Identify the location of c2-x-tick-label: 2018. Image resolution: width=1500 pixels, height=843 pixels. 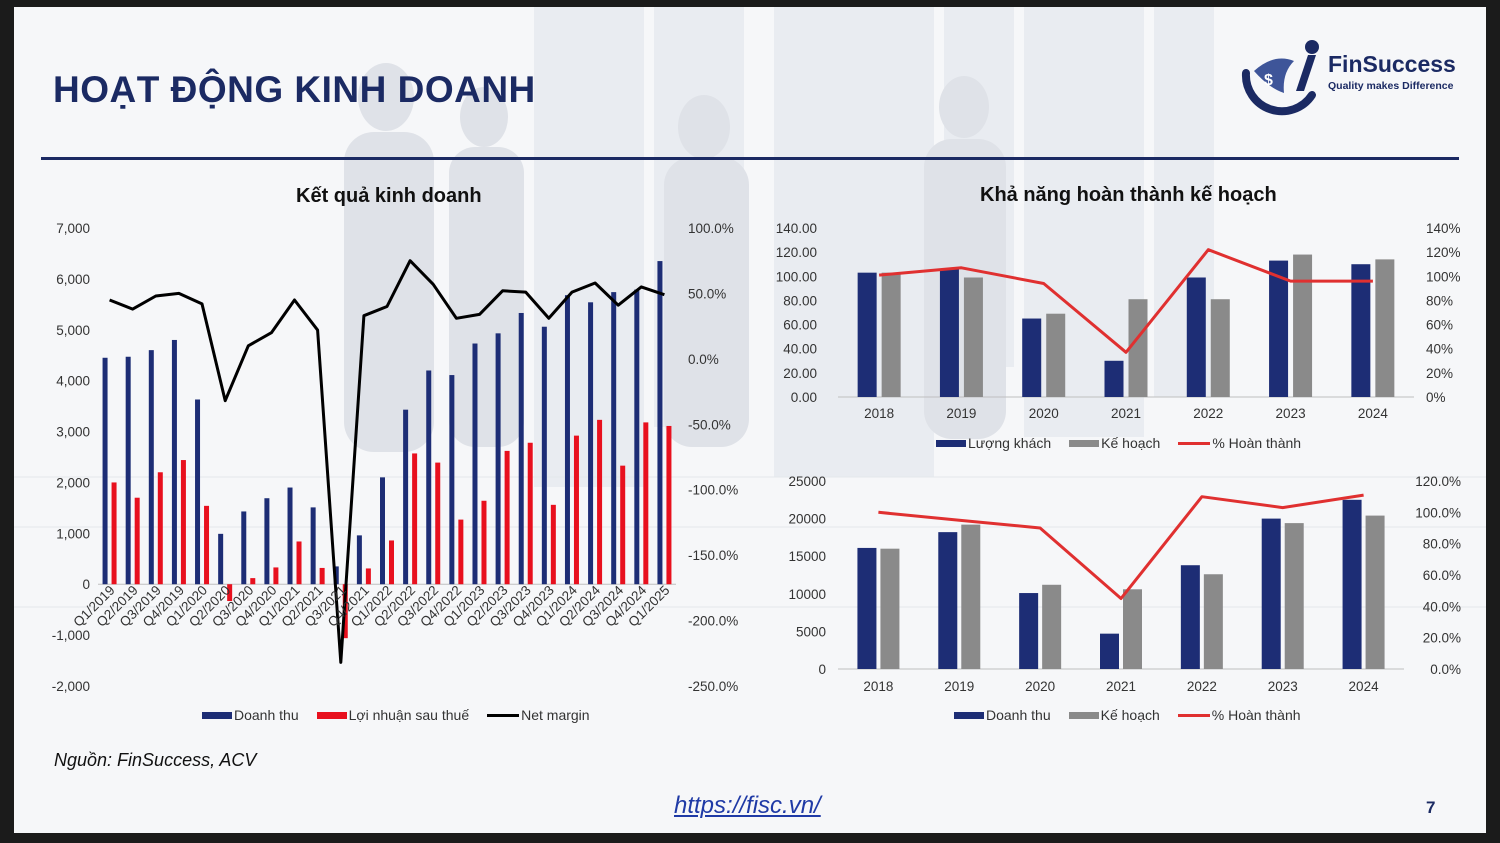
(879, 413).